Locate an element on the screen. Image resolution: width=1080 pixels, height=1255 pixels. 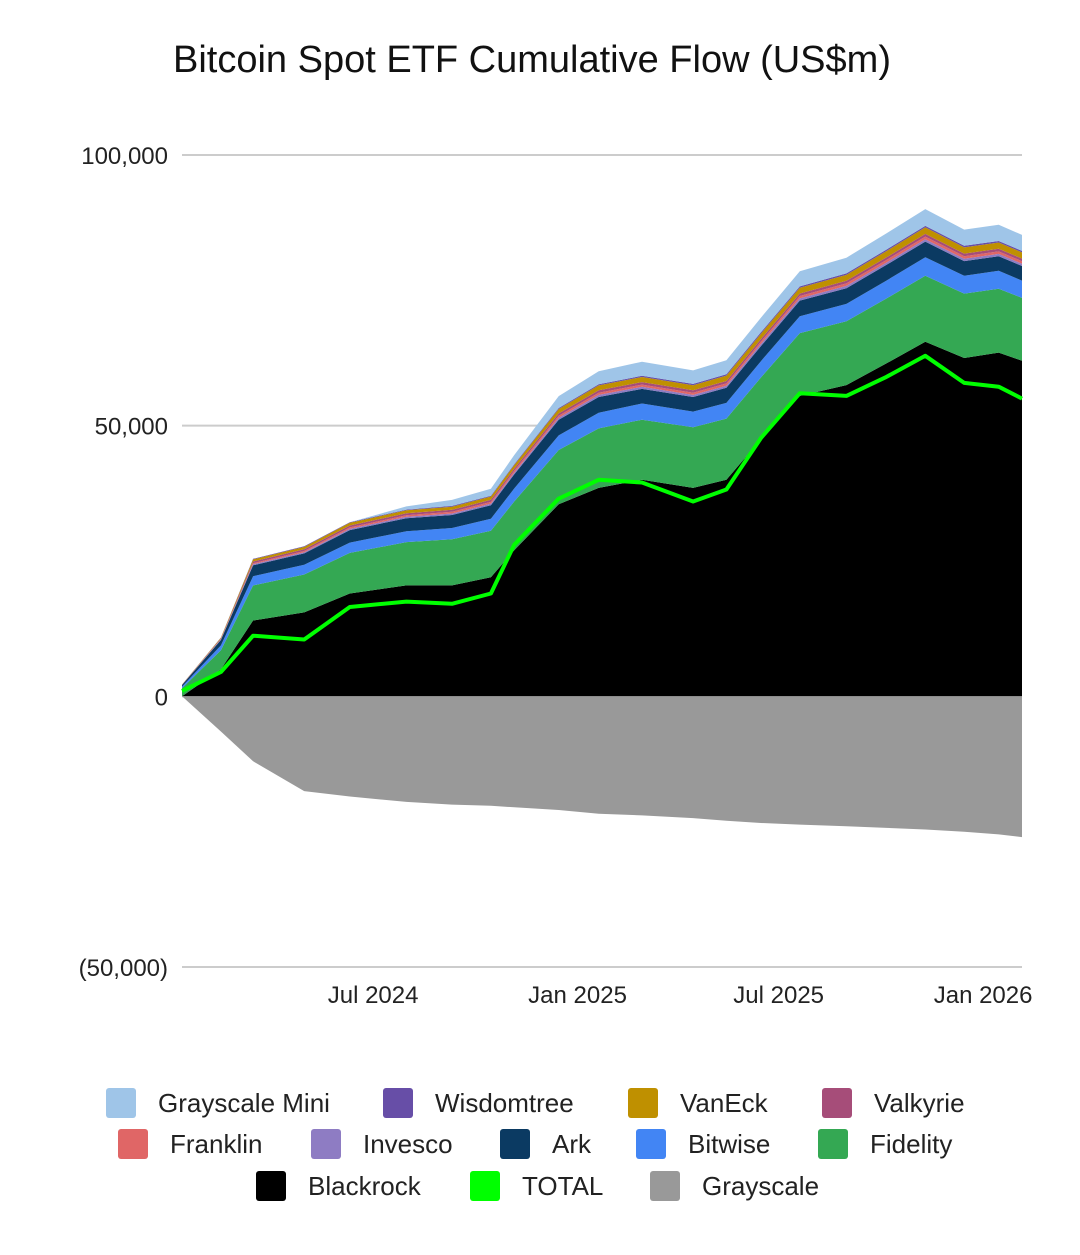
legend-item-fidelity: Fidelity is located at coordinates (885, 1144).